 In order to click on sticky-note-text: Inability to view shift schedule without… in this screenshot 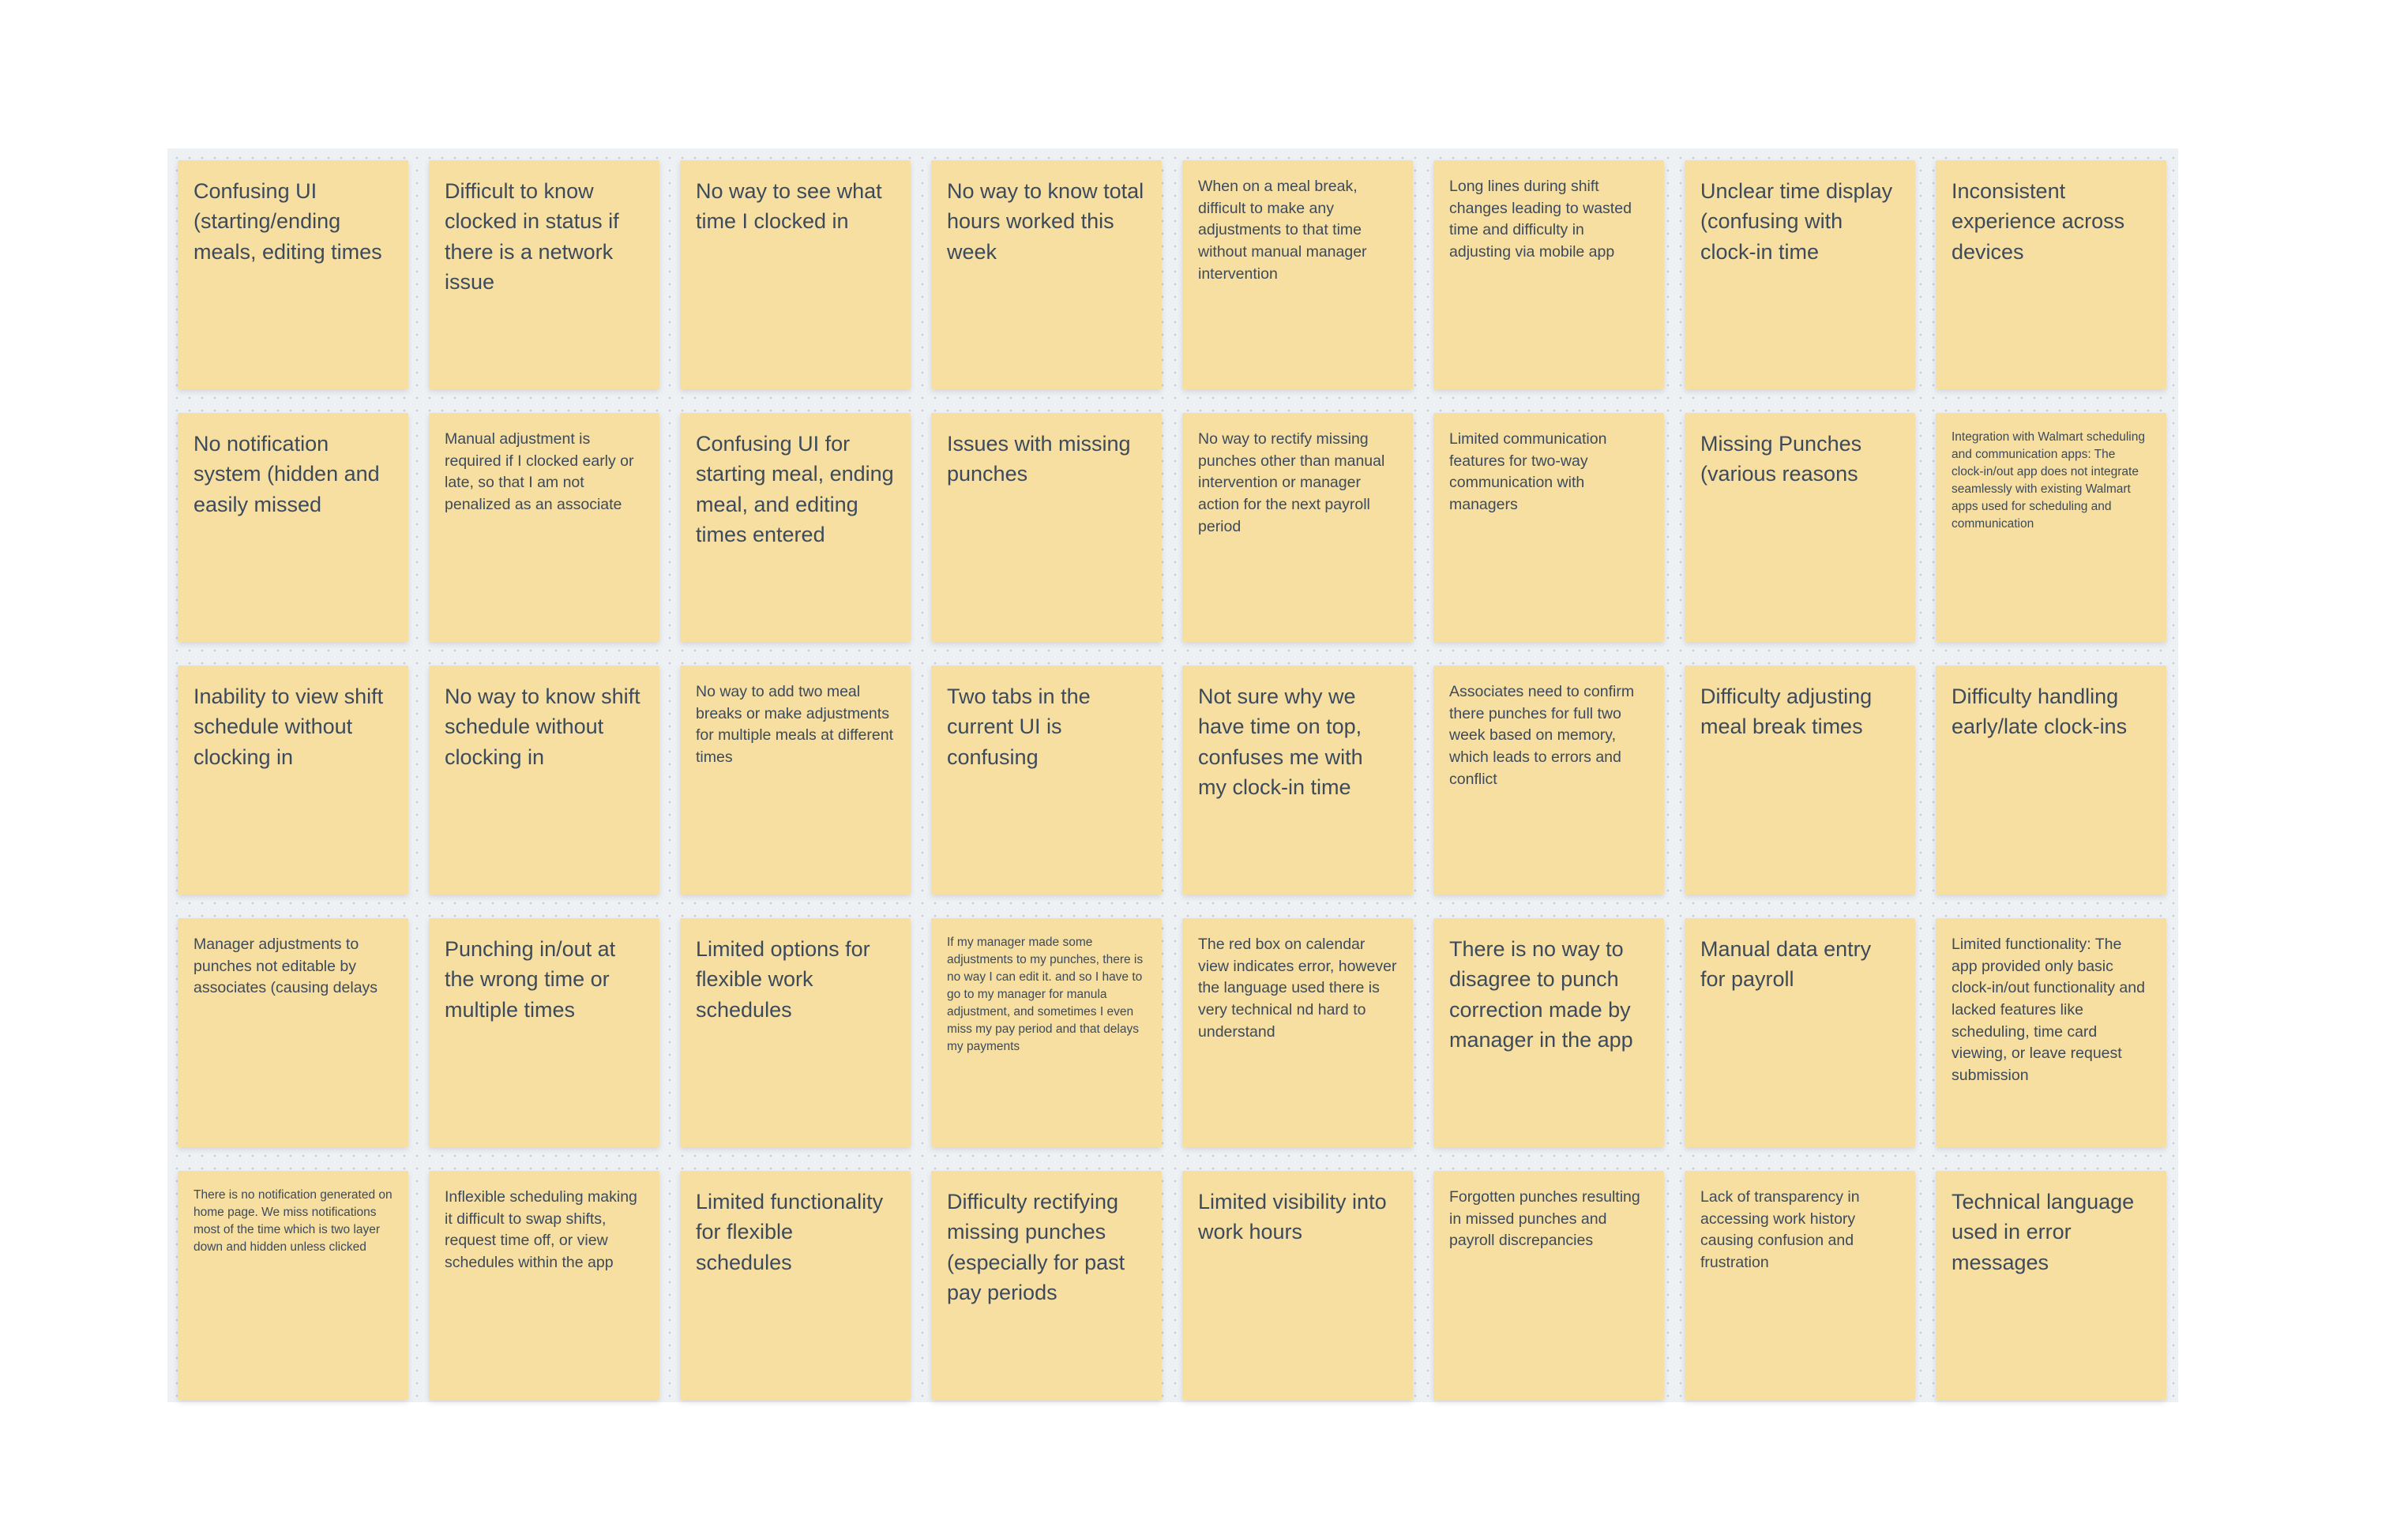, I will do `click(288, 727)`.